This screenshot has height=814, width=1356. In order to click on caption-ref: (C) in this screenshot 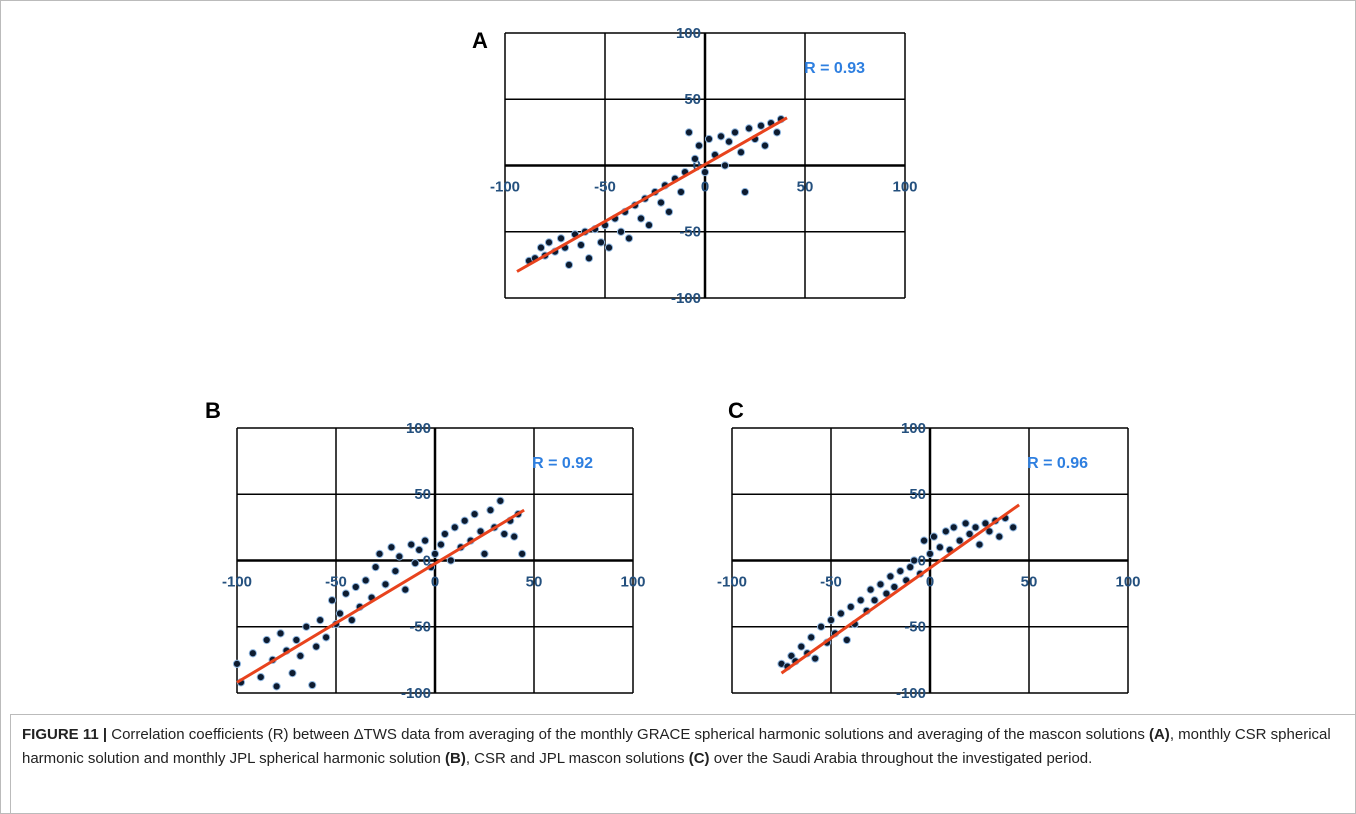, I will do `click(699, 758)`.